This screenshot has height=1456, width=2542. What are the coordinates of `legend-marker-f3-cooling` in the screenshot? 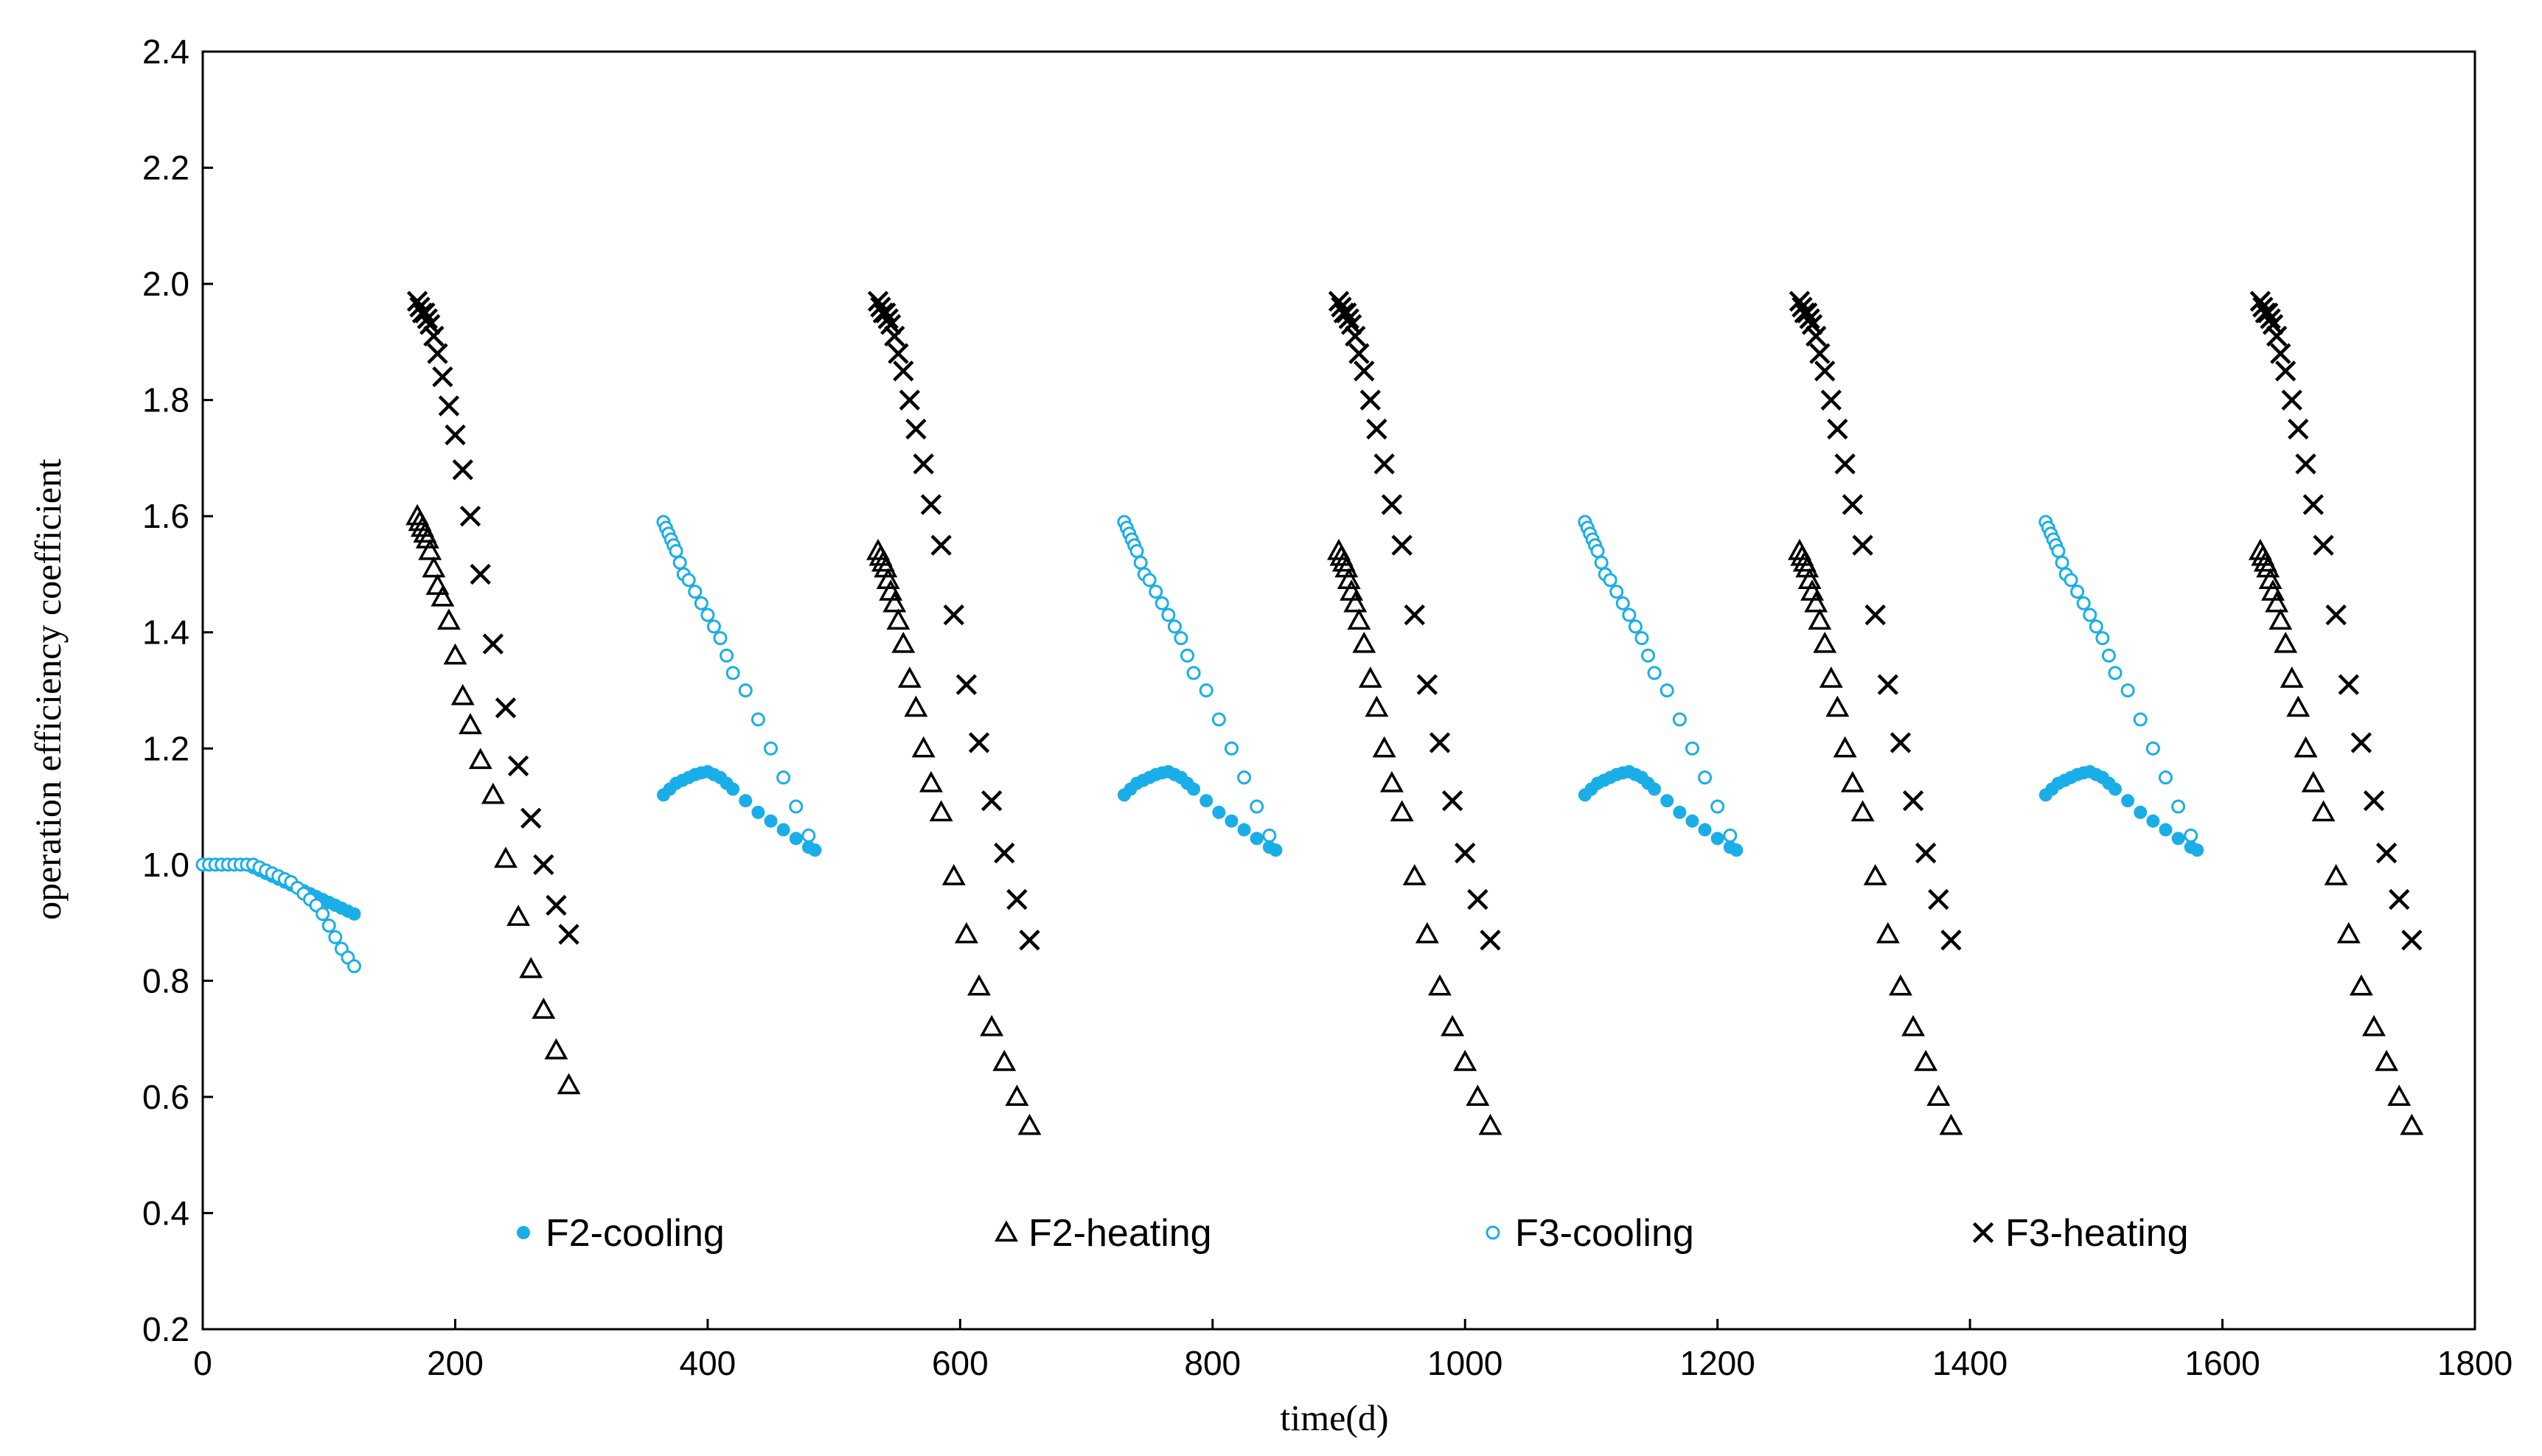 It's located at (1493, 1233).